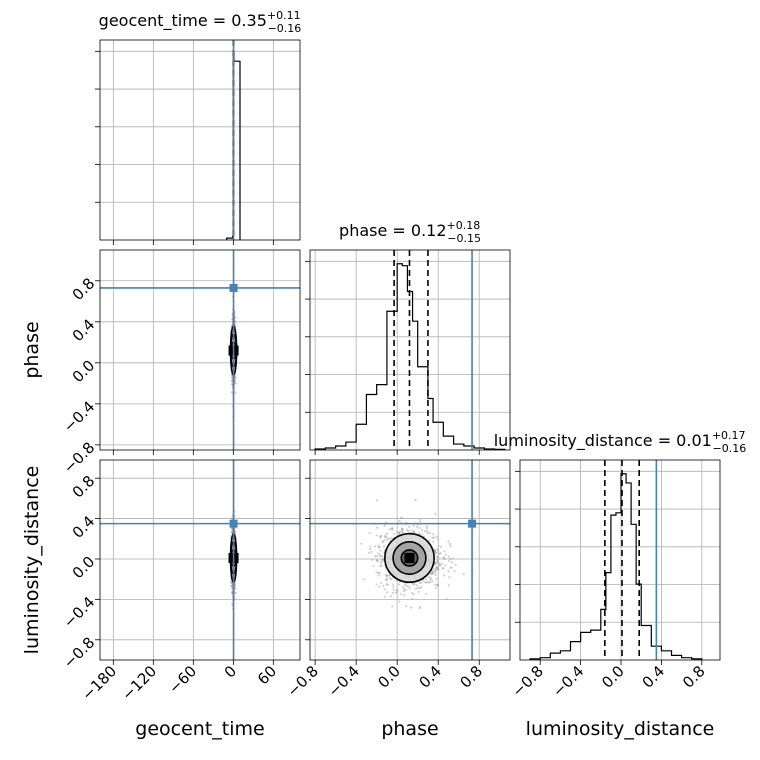 The image size is (760, 760). What do you see at coordinates (616, 566) in the screenshot?
I see `histogram-luminosity_distance` at bounding box center [616, 566].